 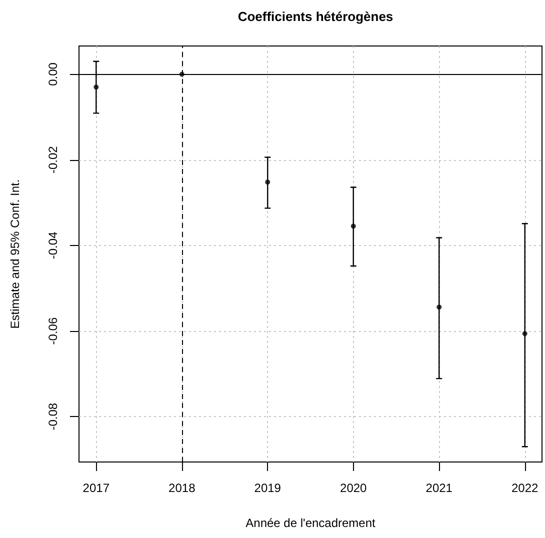 What do you see at coordinates (316, 16) in the screenshot?
I see `chart-title: Coefficients hétérogènes` at bounding box center [316, 16].